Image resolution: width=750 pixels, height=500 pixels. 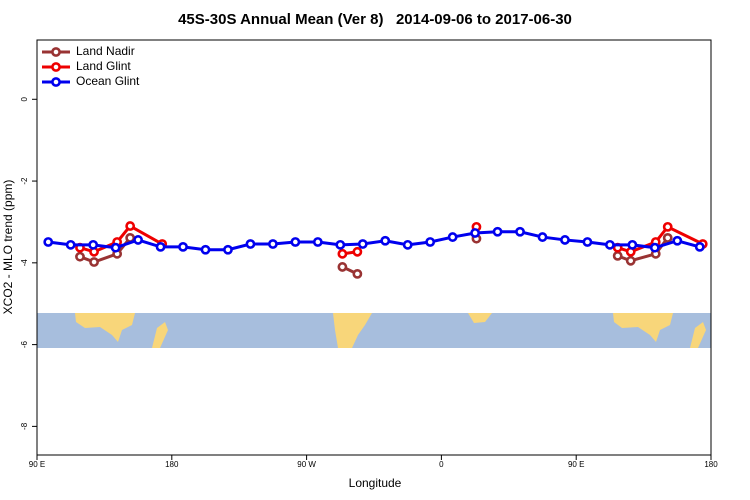 What do you see at coordinates (441, 464) in the screenshot?
I see `x-tick-label: 0` at bounding box center [441, 464].